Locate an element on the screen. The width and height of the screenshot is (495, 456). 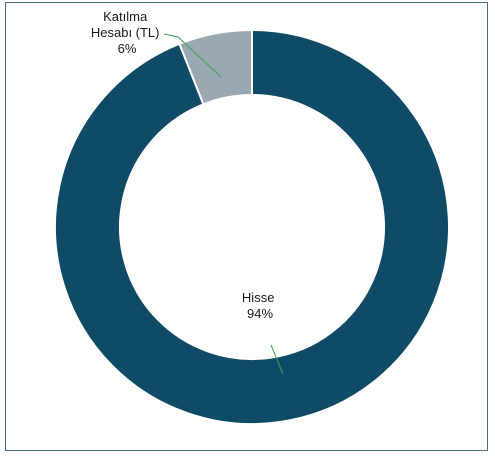
label-katilma-line-2: Hesabı (TL) is located at coordinates (125, 32).